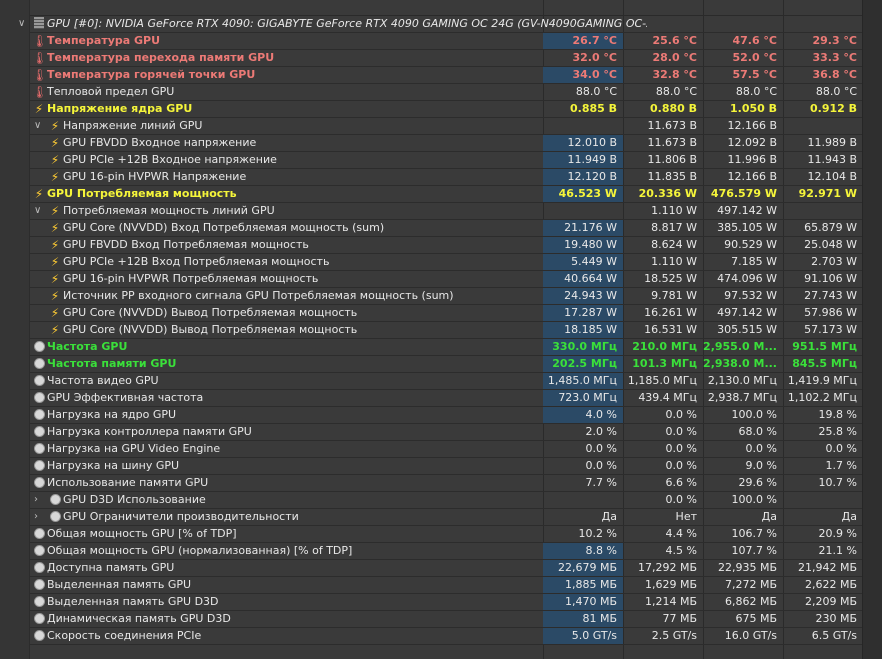  What do you see at coordinates (446, 500) in the screenshot?
I see `sensor-row: › GPU D3D Использование 0.0 % 100.0 %` at bounding box center [446, 500].